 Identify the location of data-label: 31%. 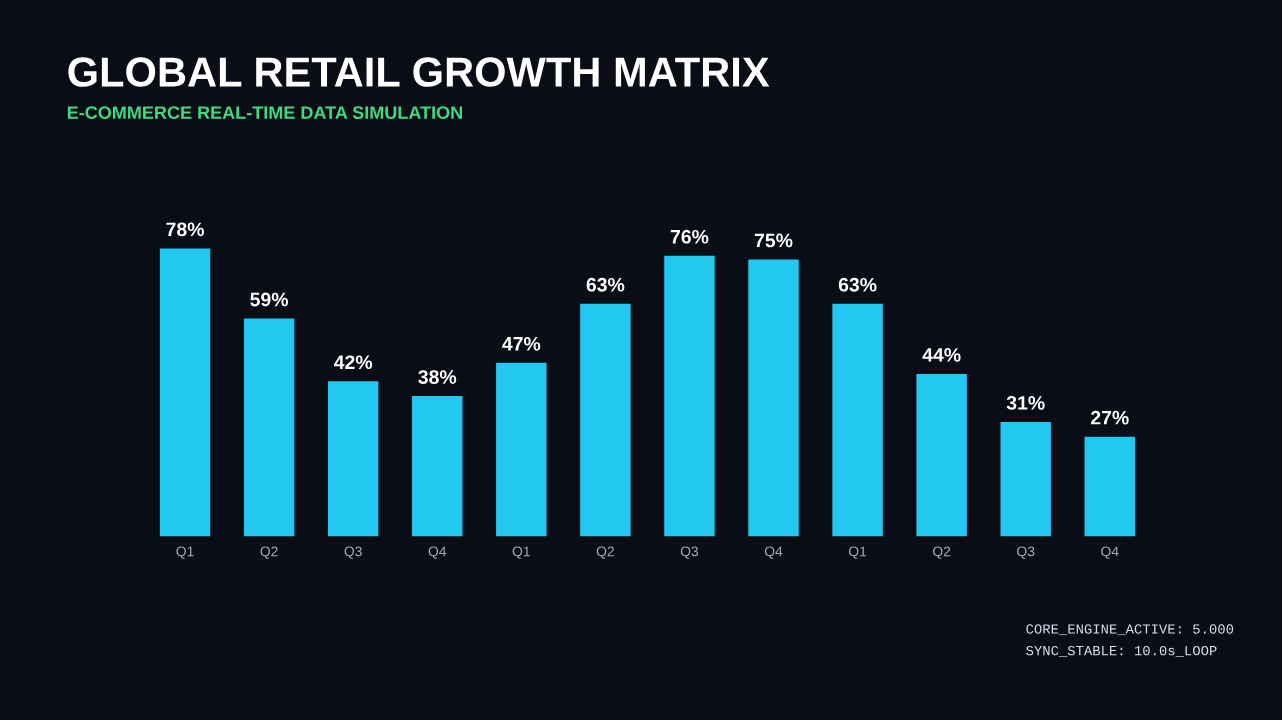
(1025, 402).